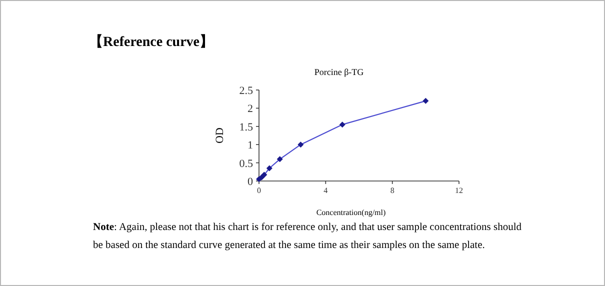  Describe the element at coordinates (392, 190) in the screenshot. I see `x-tick-label: 8` at that location.